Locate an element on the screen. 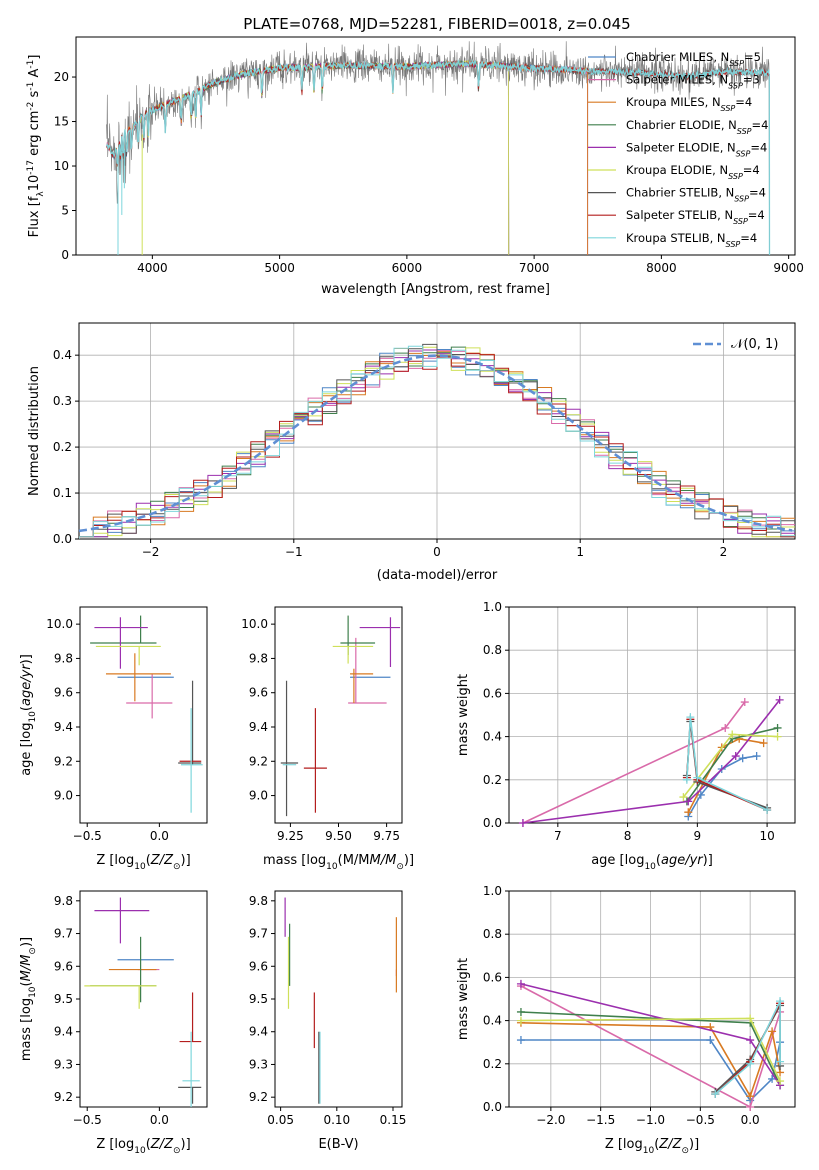 The image size is (819, 1170). spectrum-y-label-part: -17 is located at coordinates (31, 167).